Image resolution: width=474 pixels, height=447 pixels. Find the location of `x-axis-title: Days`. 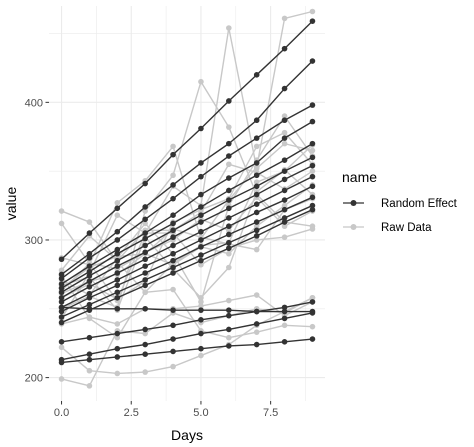

x-axis-title: Days is located at coordinates (187, 435).